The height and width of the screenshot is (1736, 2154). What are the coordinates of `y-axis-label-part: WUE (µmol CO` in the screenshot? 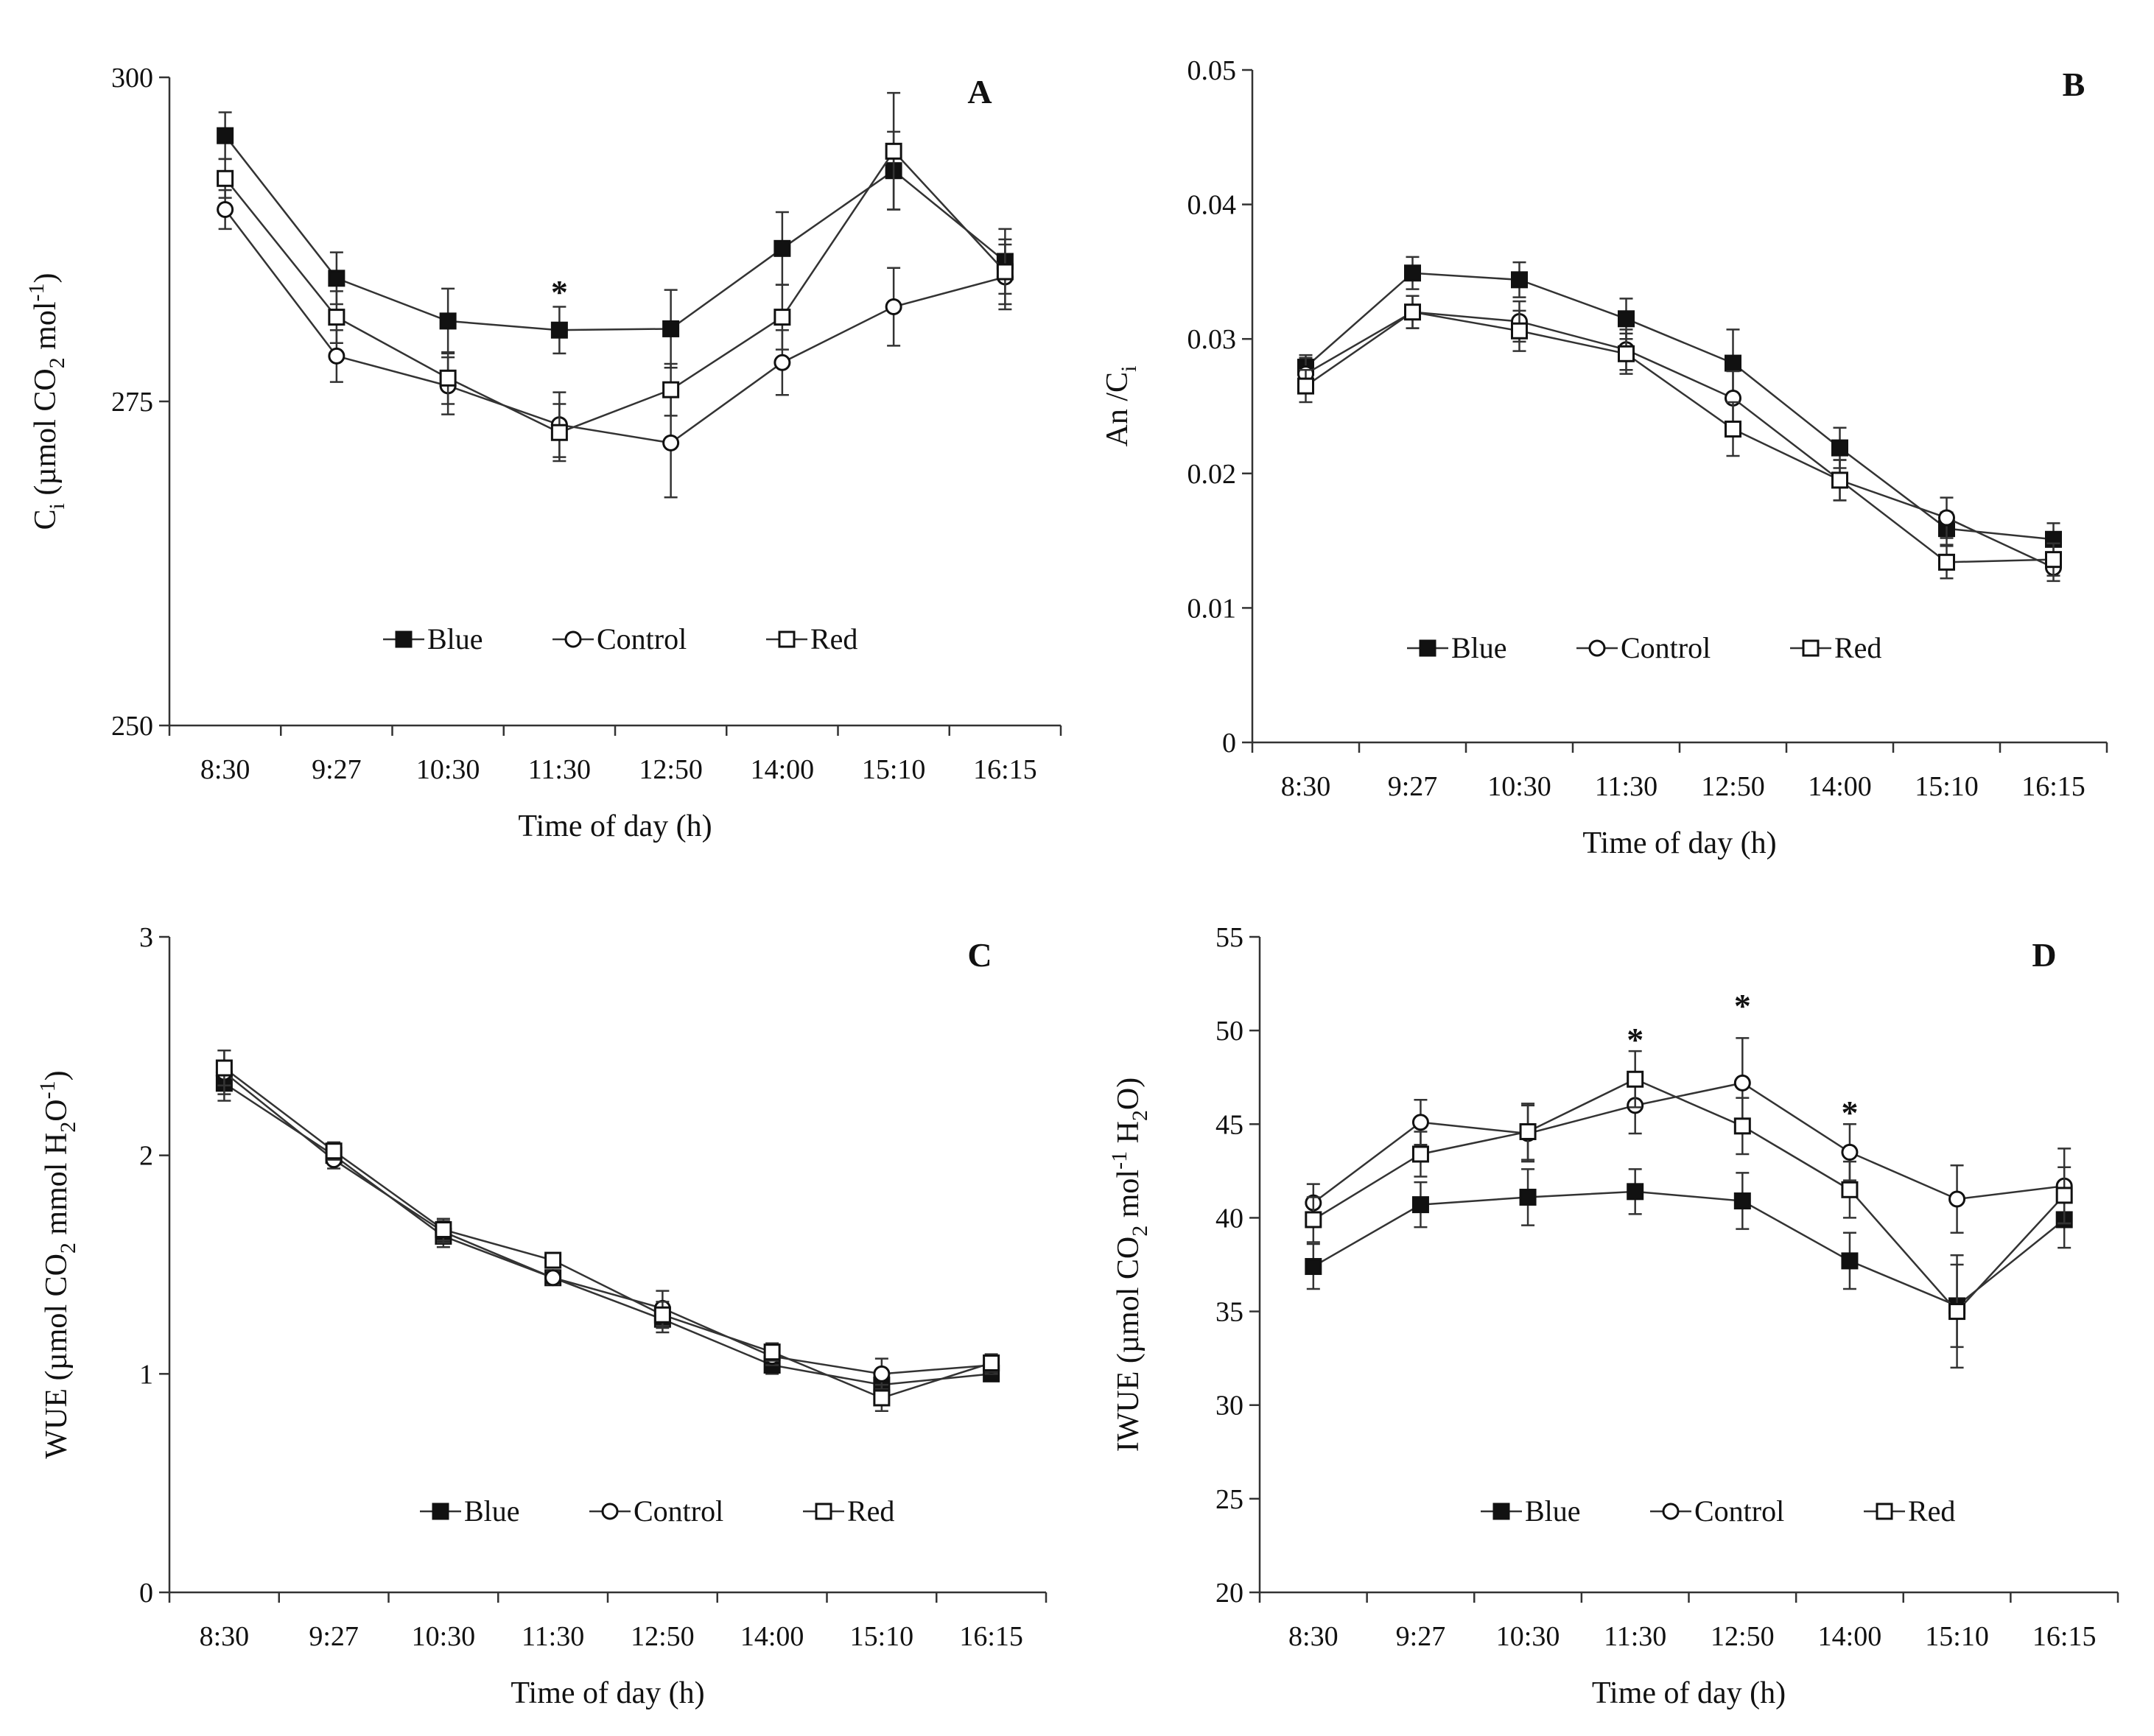 It's located at (57, 1356).